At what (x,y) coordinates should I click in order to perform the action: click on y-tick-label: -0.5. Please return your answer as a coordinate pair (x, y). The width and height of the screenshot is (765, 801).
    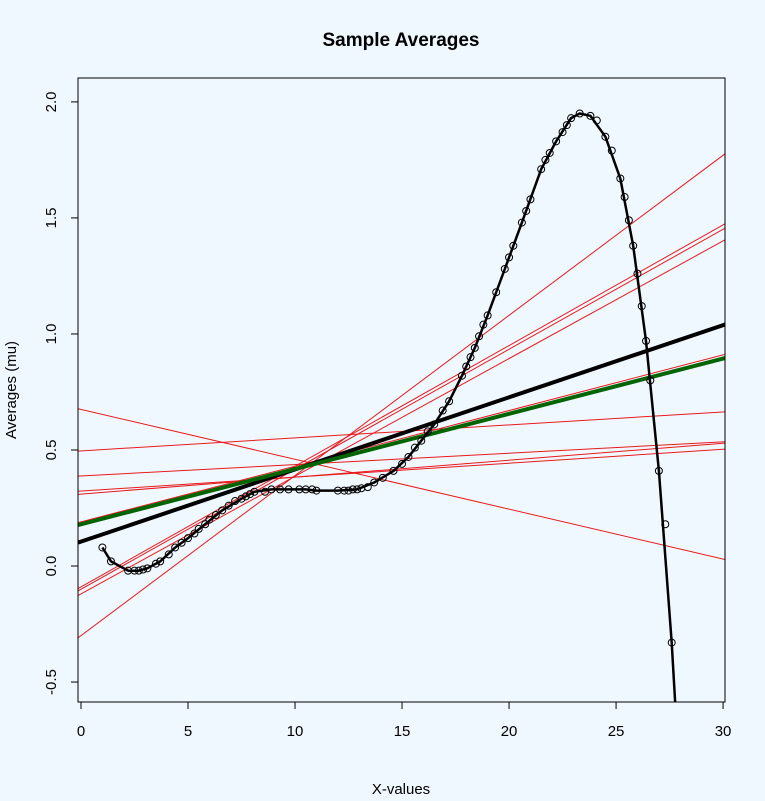
    Looking at the image, I should click on (51, 682).